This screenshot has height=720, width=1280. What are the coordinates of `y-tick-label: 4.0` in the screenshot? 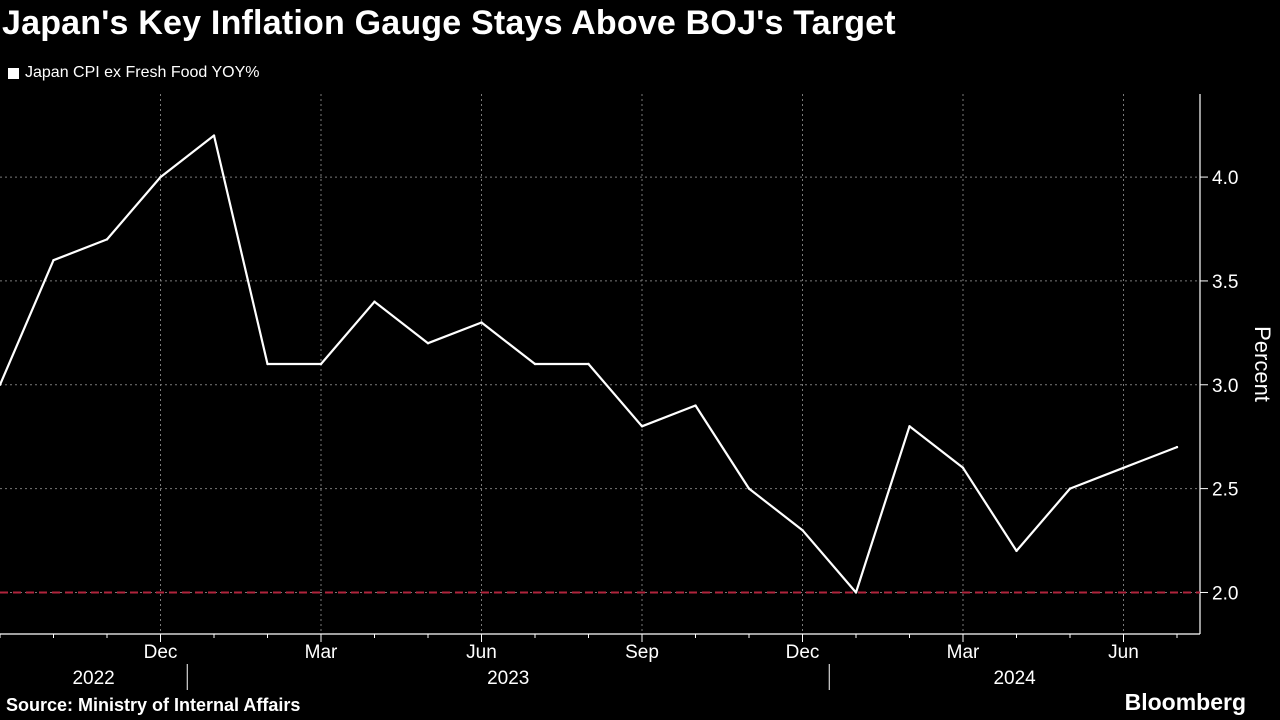 It's located at (1225, 178).